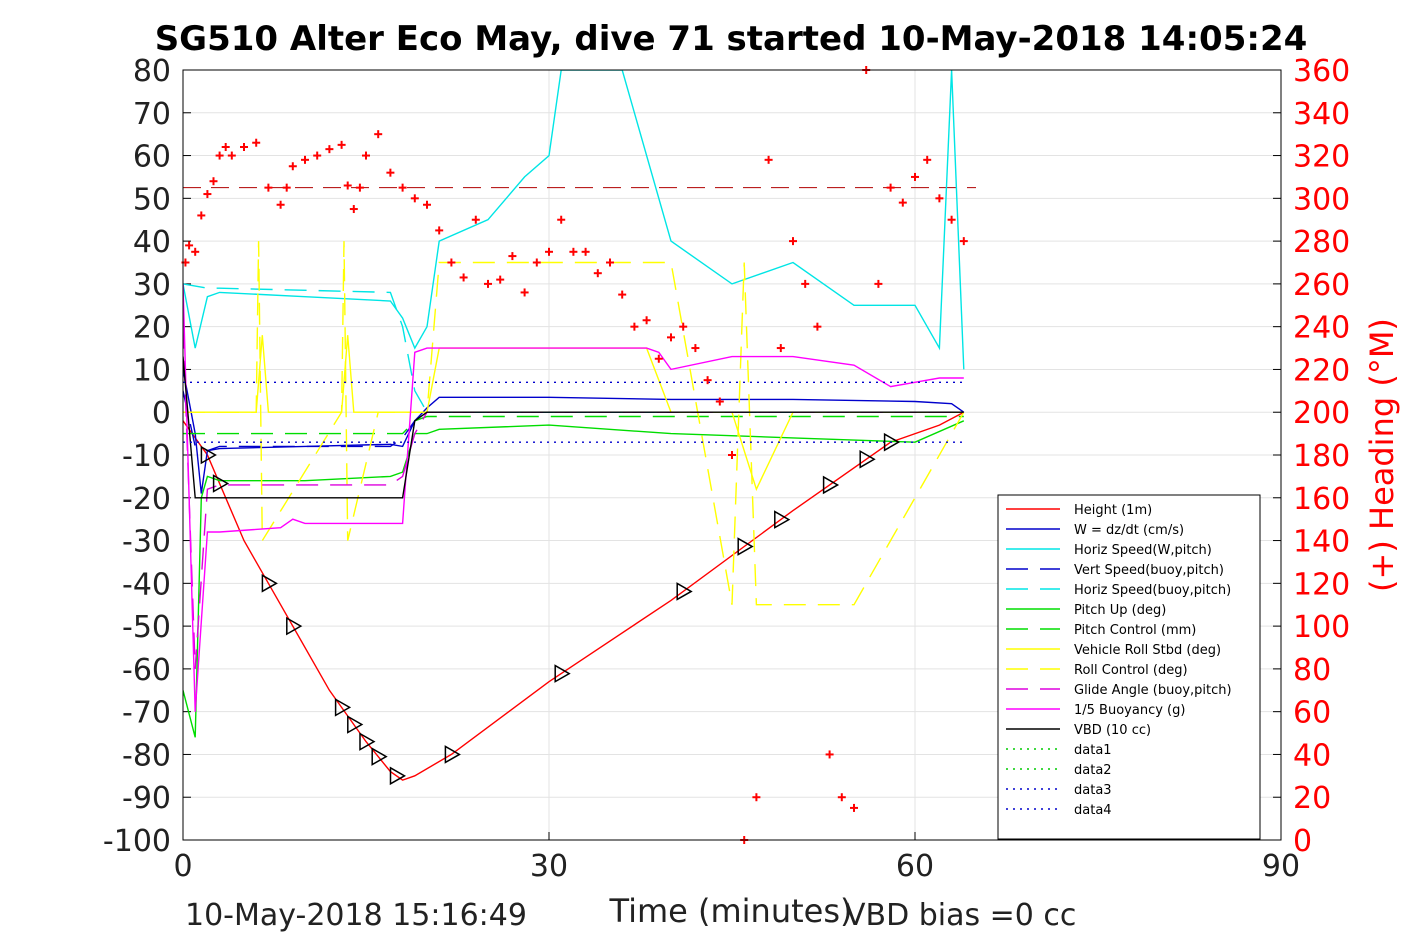  Describe the element at coordinates (1312, 713) in the screenshot. I see `y2-tick-label: 60` at that location.